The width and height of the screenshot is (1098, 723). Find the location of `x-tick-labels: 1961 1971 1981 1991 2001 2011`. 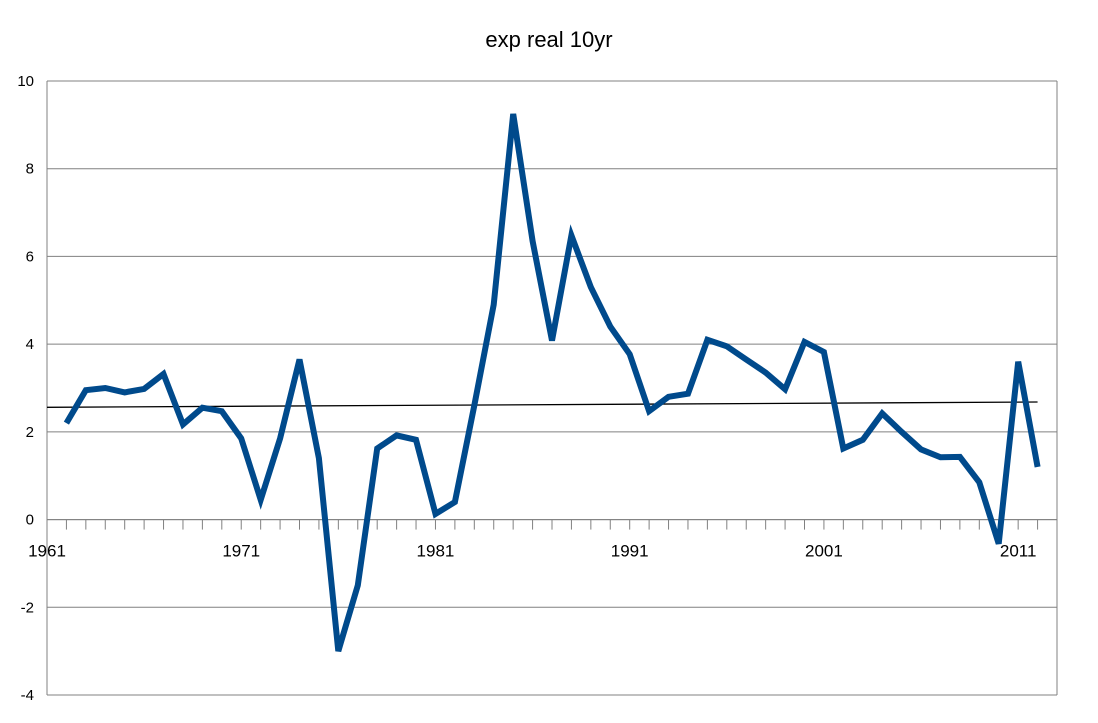

x-tick-labels: 1961 1971 1981 1991 2001 2011 is located at coordinates (532, 551).